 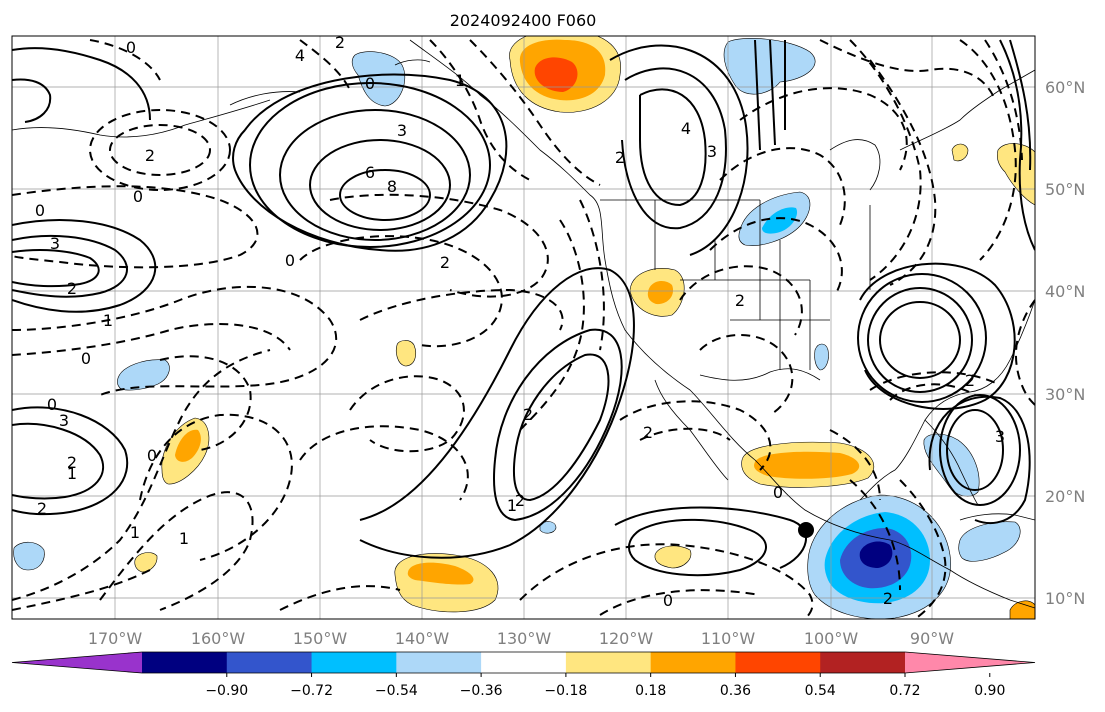 What do you see at coordinates (904, 691) in the screenshot?
I see `colorbar-tick-label: 0.72` at bounding box center [904, 691].